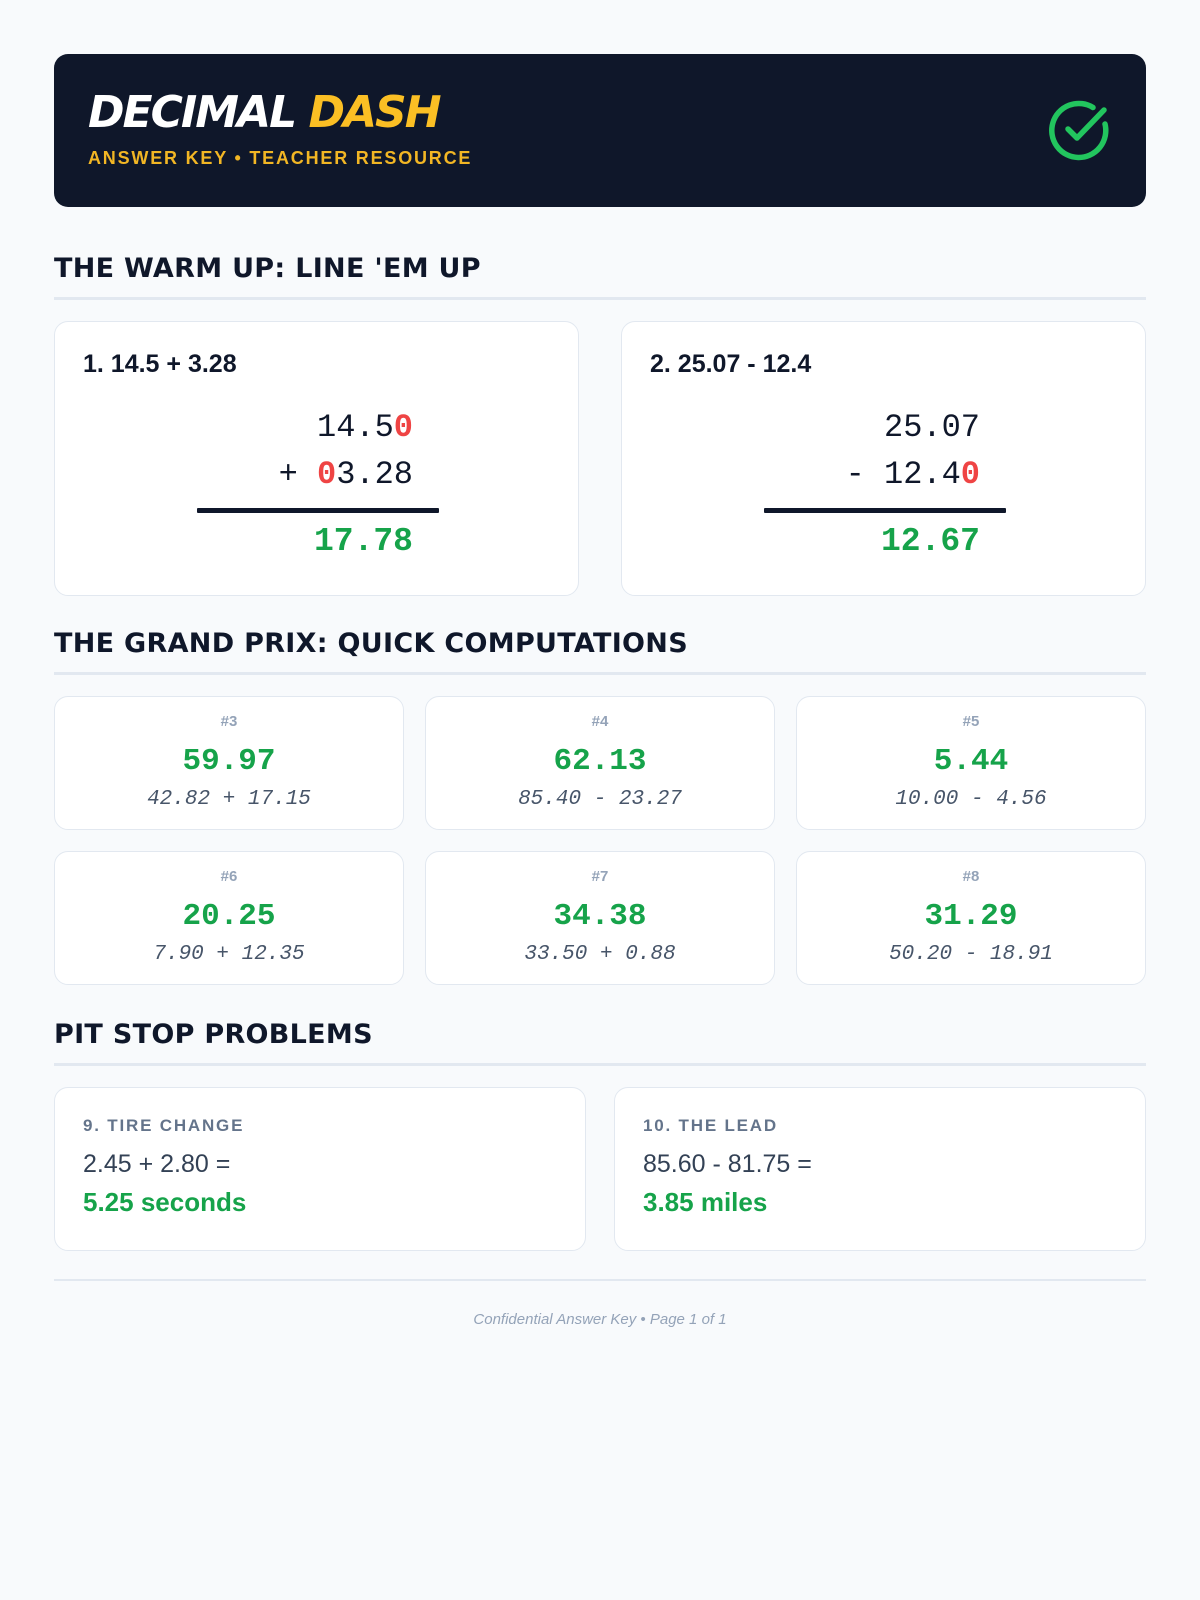 This screenshot has width=1200, height=1600. I want to click on brand-logo: DECIMAL DASH, so click(600, 113).